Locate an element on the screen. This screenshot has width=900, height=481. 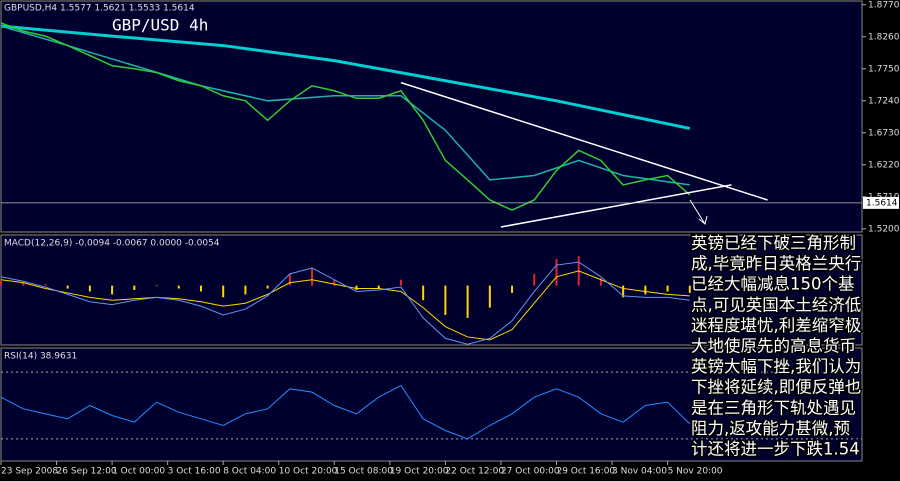
annotation-line: 英镑大幅下挫,我们认为 is located at coordinates (776, 366).